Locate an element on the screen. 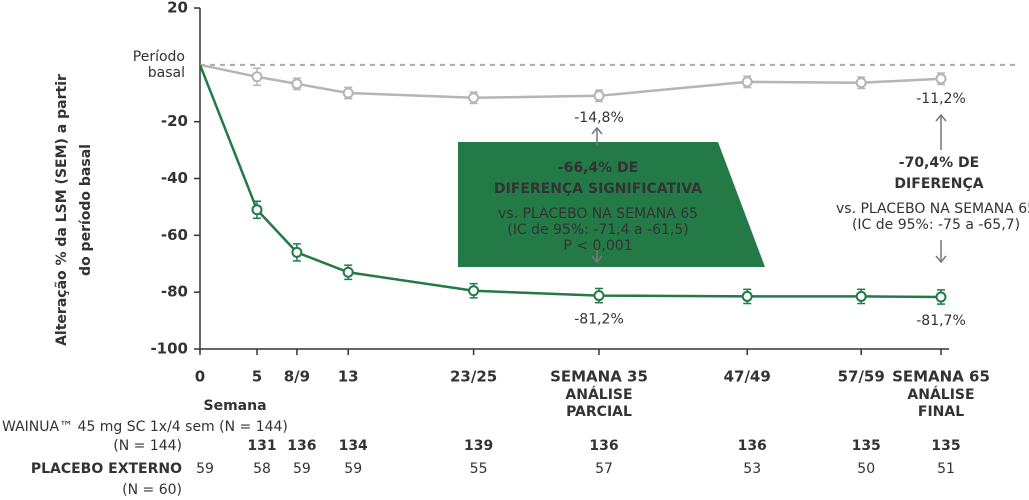 The width and height of the screenshot is (1029, 500). x-tick-label: 57/59 is located at coordinates (861, 377).